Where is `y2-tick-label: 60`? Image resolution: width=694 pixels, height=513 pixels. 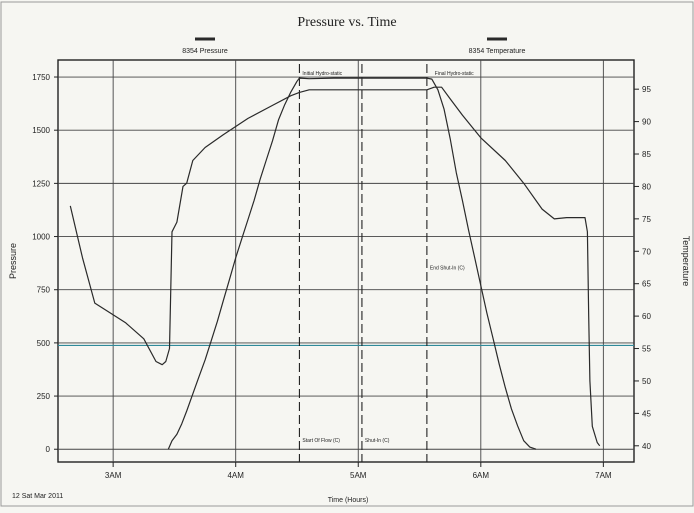 y2-tick-label: 60 is located at coordinates (646, 316).